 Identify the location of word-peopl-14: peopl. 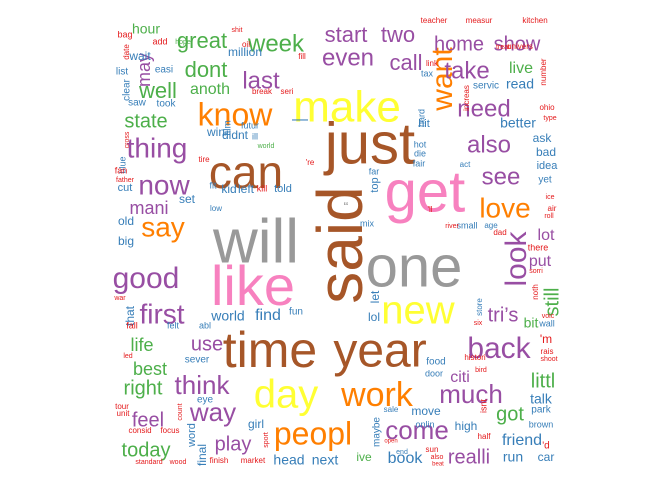
(313, 433).